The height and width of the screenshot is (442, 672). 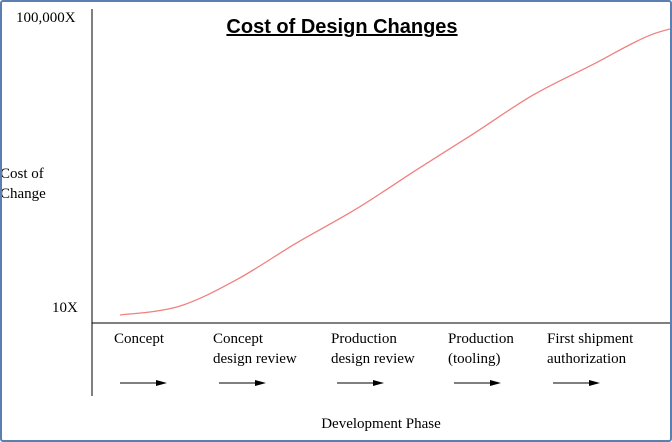 What do you see at coordinates (373, 359) in the screenshot?
I see `category-label-3-line-2: design review` at bounding box center [373, 359].